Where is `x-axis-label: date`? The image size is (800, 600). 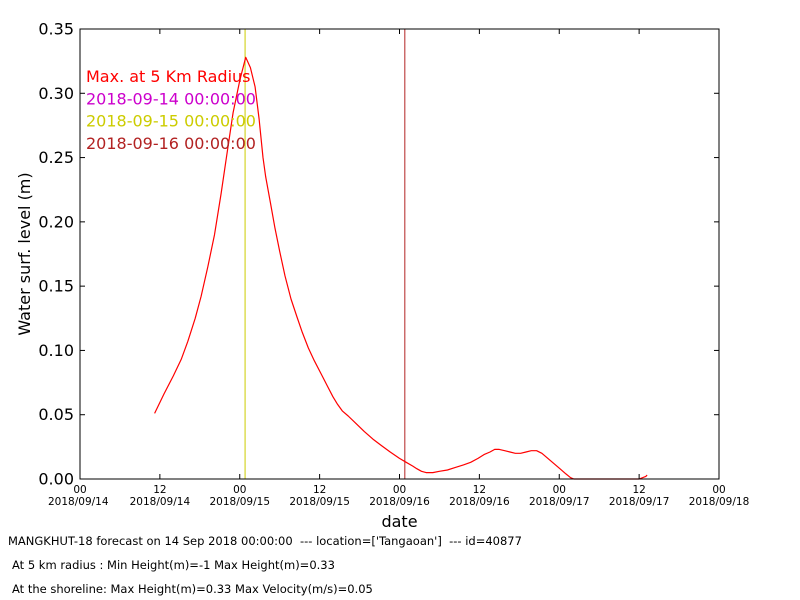 x-axis-label: date is located at coordinates (399, 521).